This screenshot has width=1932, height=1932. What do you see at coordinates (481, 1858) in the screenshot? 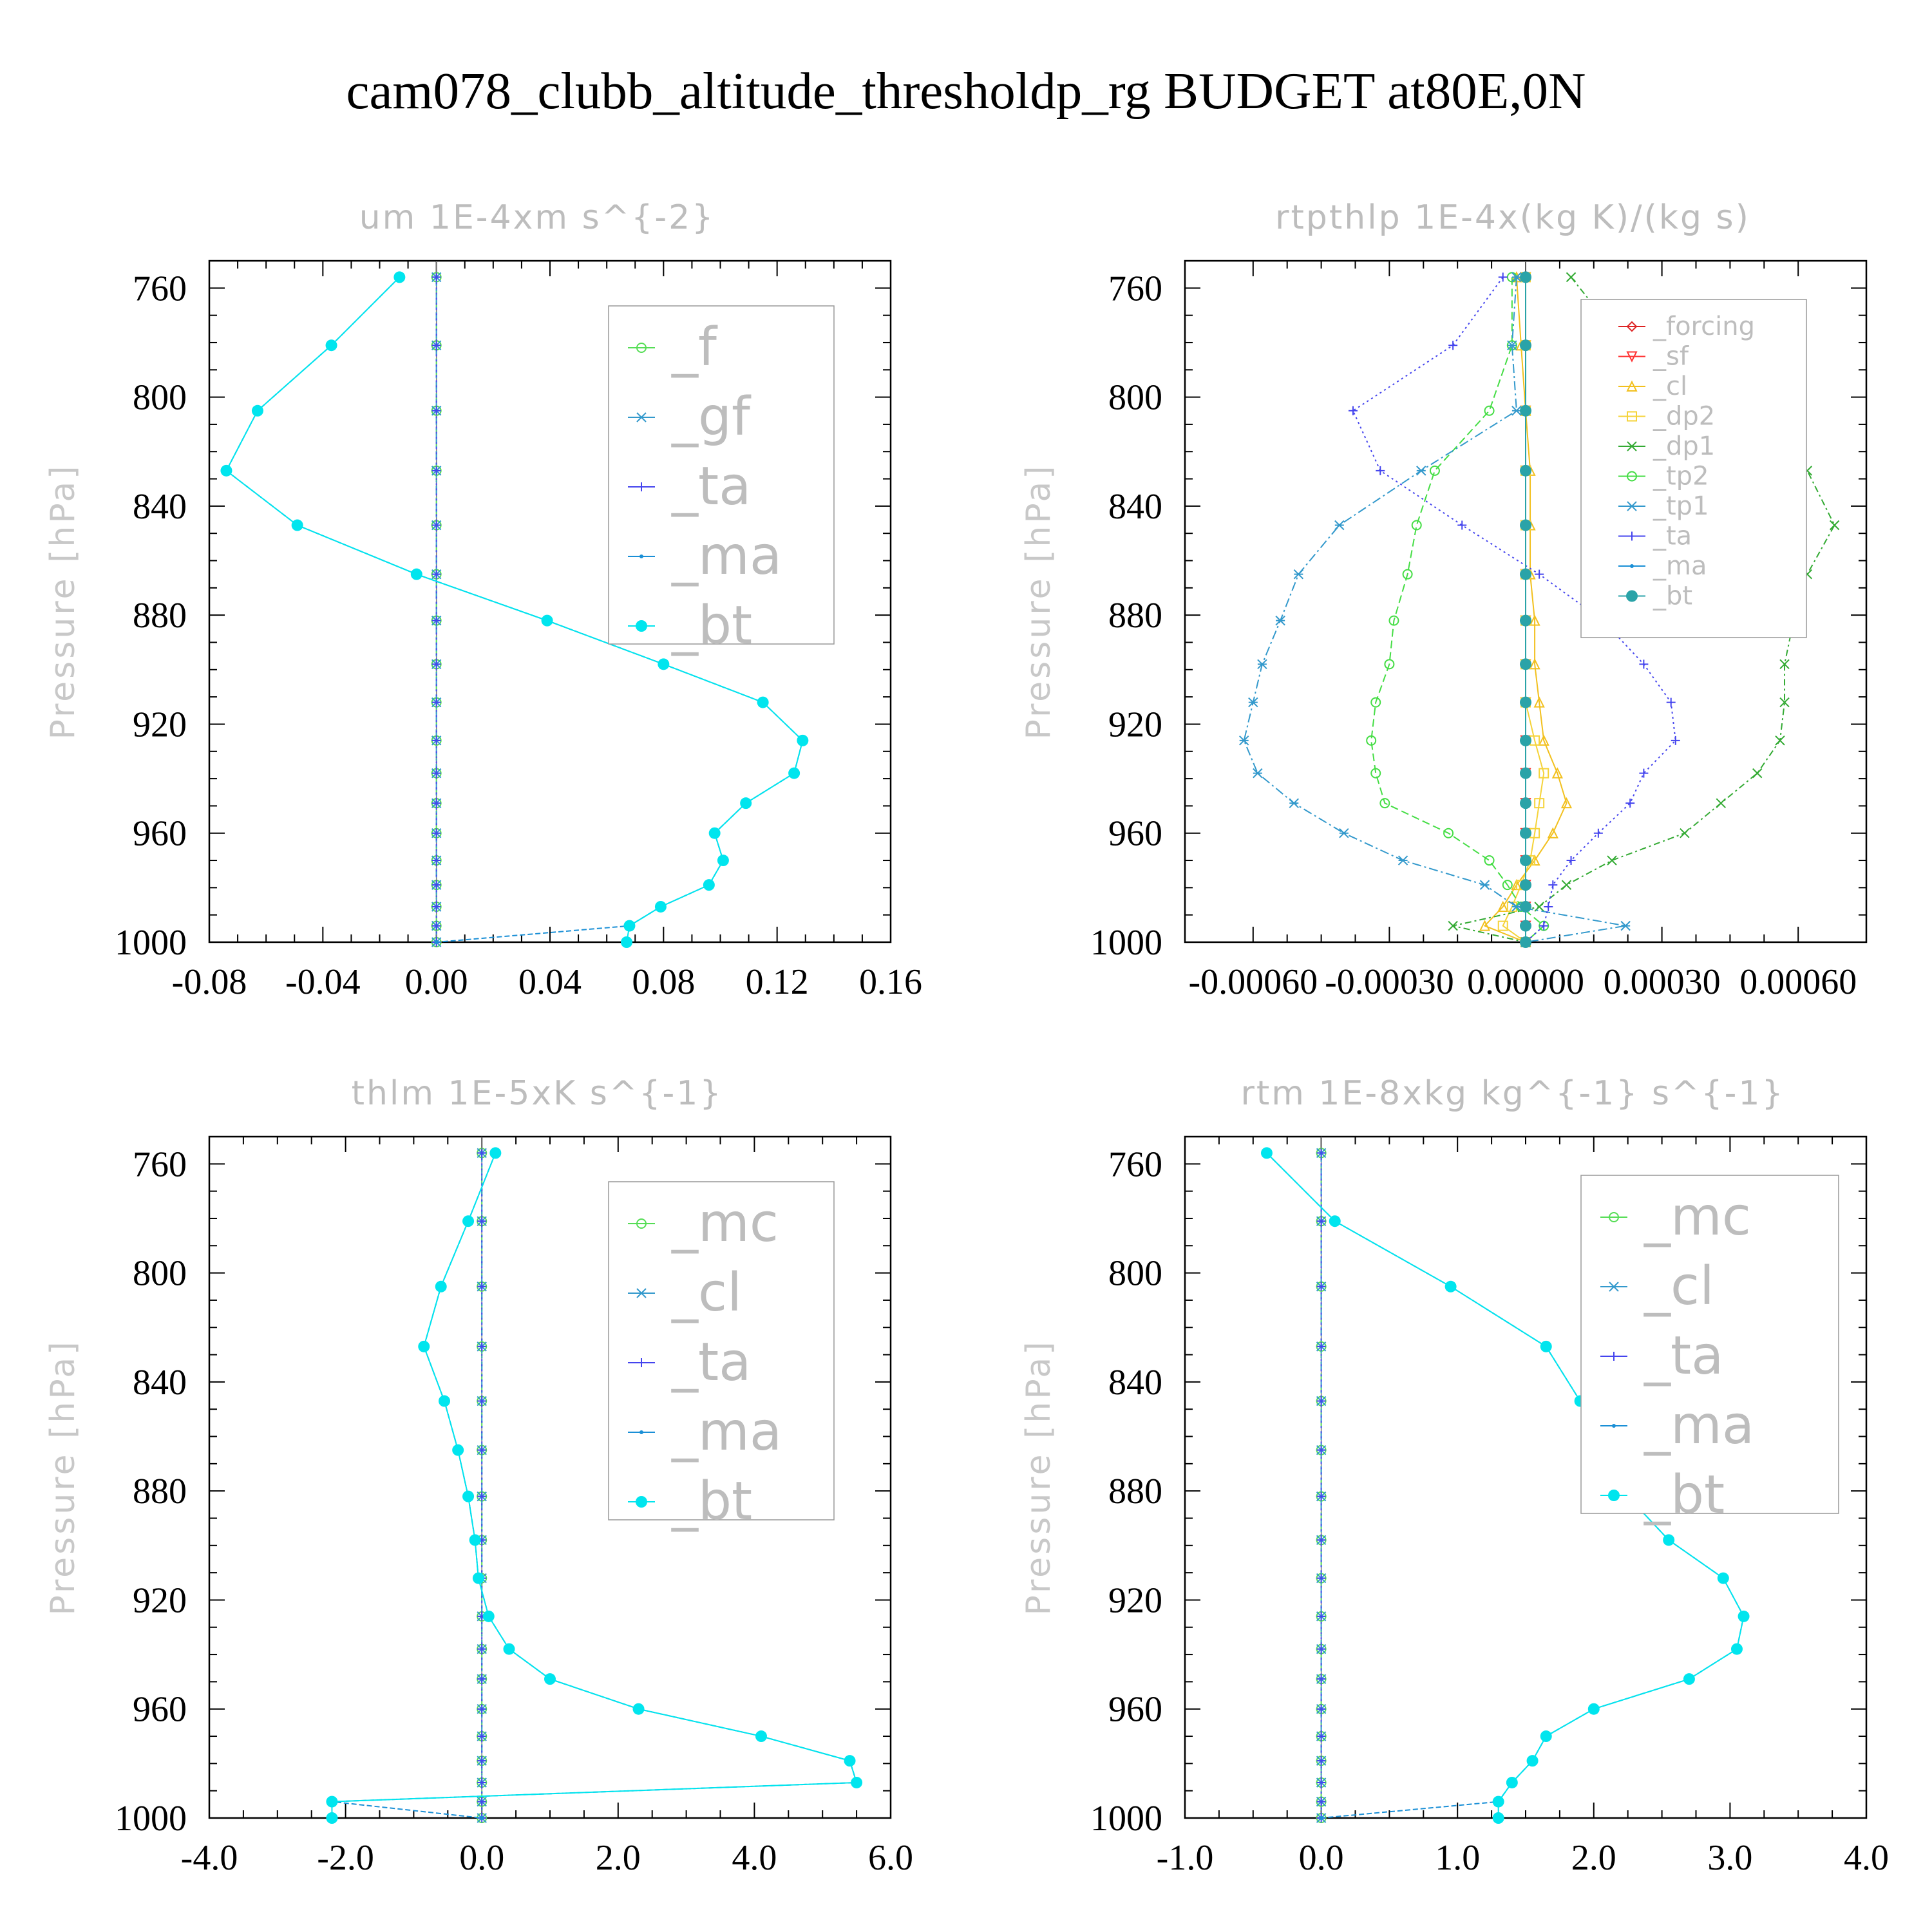
I see `x-tick-label: 0.0` at bounding box center [481, 1858].